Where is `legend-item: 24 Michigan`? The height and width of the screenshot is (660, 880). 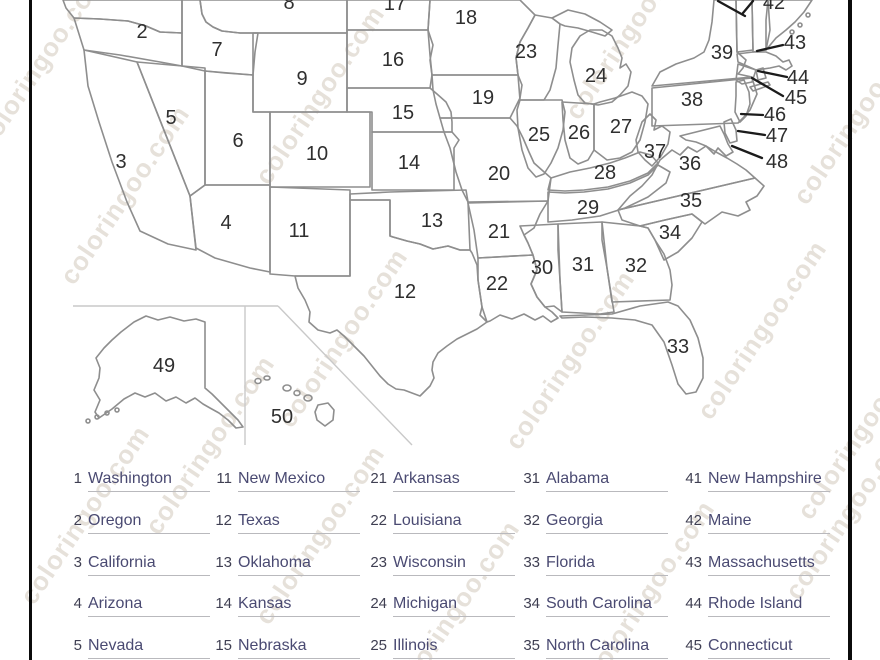
legend-item: 24 Michigan is located at coordinates (442, 606).